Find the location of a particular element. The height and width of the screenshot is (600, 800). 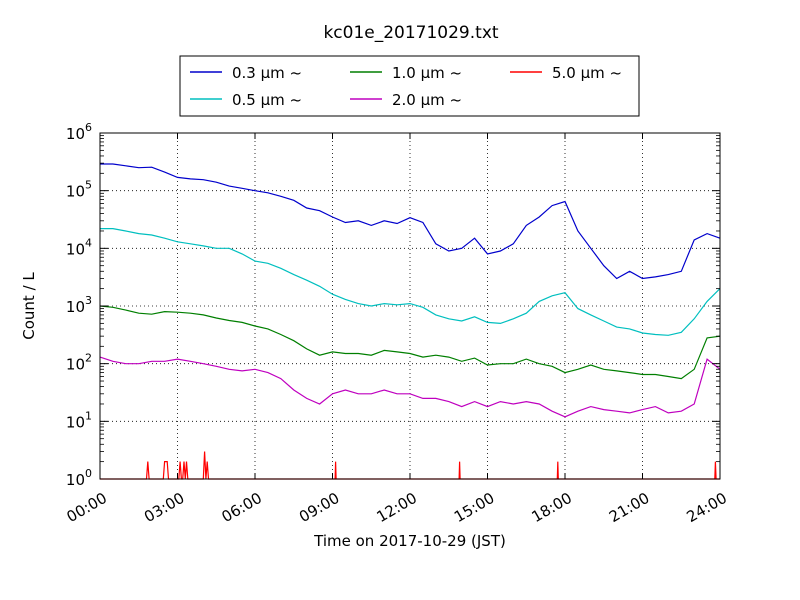

legend-label: 2.0 μm ~ is located at coordinates (427, 100).